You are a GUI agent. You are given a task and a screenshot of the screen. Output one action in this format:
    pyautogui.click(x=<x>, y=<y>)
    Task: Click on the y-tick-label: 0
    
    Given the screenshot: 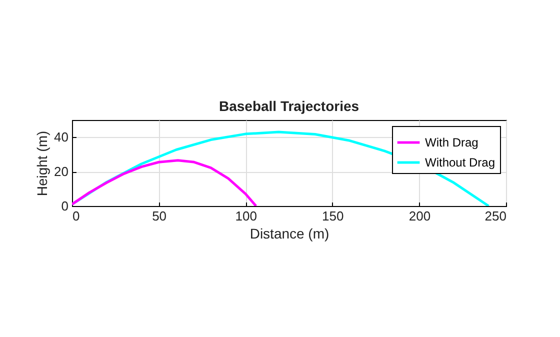 What is the action you would take?
    pyautogui.click(x=64, y=206)
    